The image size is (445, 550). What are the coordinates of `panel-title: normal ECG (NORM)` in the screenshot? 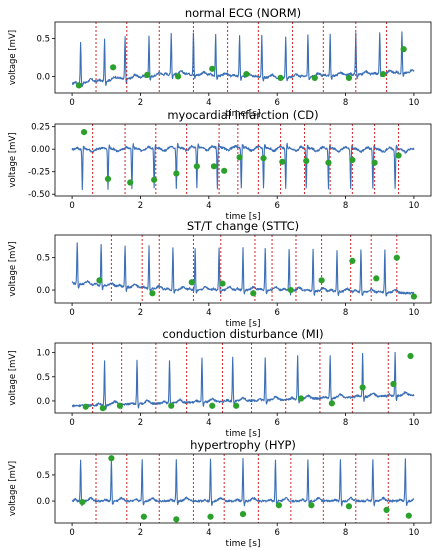 It's located at (243, 13).